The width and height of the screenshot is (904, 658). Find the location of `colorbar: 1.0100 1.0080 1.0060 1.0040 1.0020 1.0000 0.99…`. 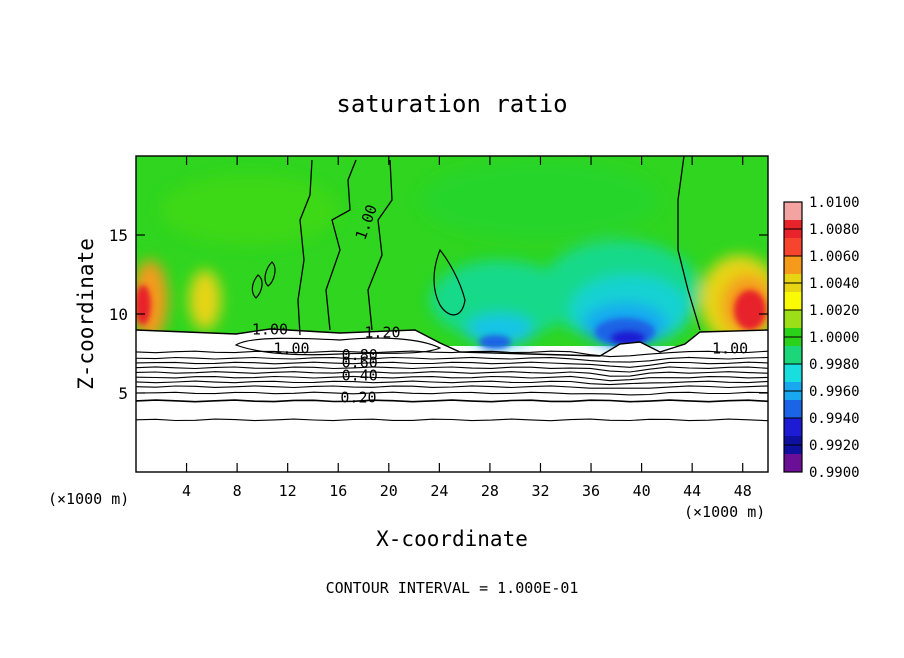

colorbar: 1.0100 1.0080 1.0060 1.0040 1.0020 1.0000 0.99… is located at coordinates (821, 338).